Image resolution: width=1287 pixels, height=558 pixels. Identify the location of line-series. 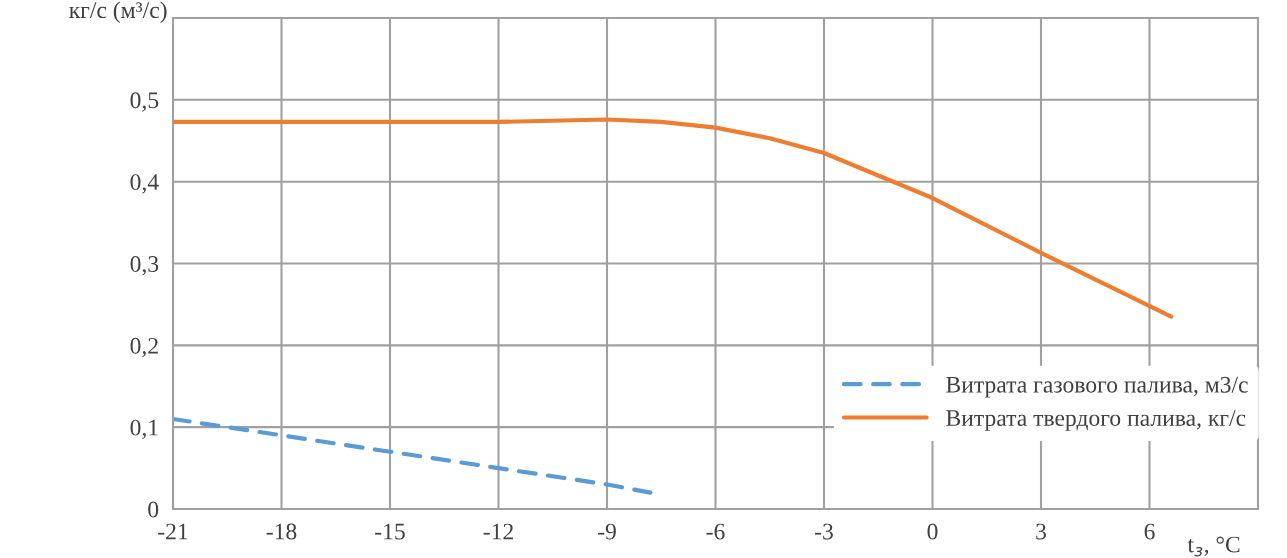
(413, 455).